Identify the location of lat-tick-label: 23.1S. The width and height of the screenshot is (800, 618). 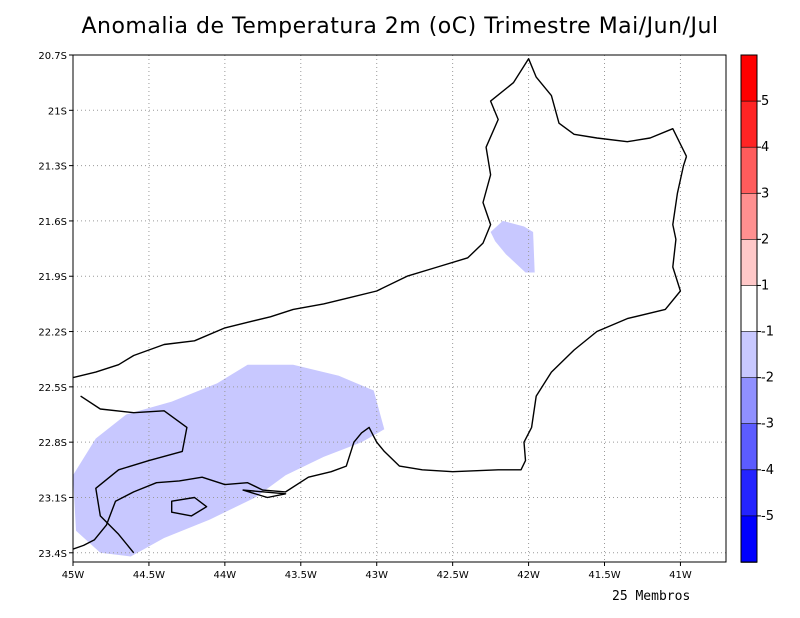
(52, 498).